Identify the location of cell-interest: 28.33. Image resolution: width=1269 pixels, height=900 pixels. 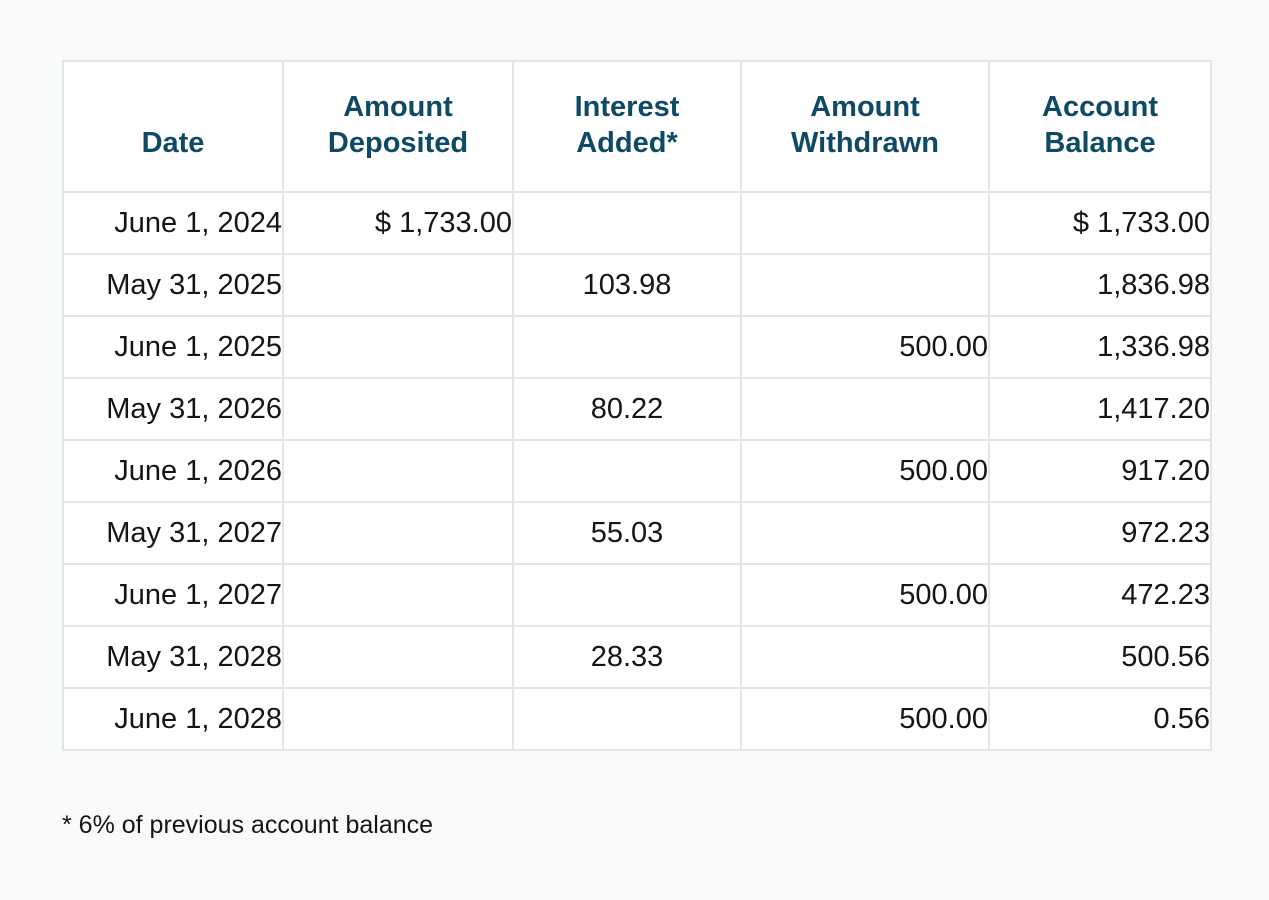
(627, 657).